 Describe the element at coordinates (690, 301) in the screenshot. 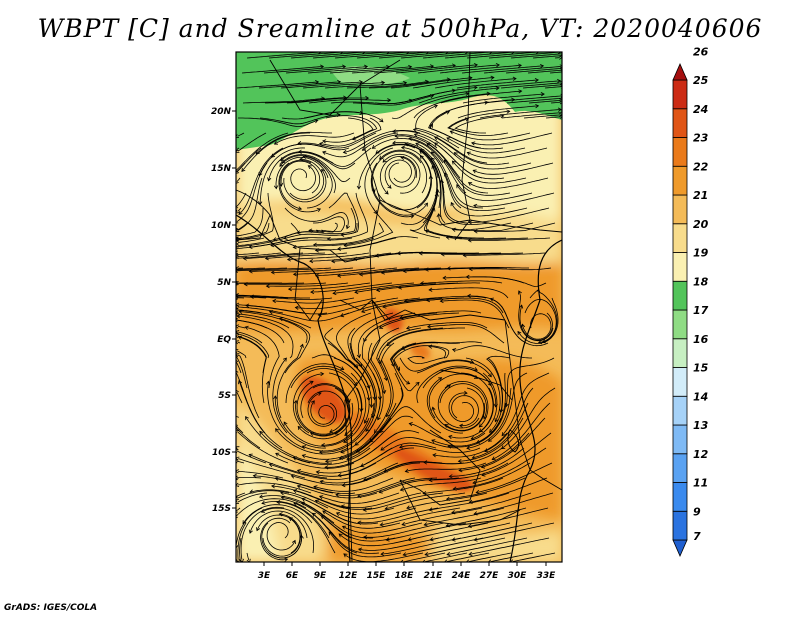

I see `colorbar: 7 9 11 12 13 14 15 16 17 18 19 20 21 22 23 24 25 26` at that location.